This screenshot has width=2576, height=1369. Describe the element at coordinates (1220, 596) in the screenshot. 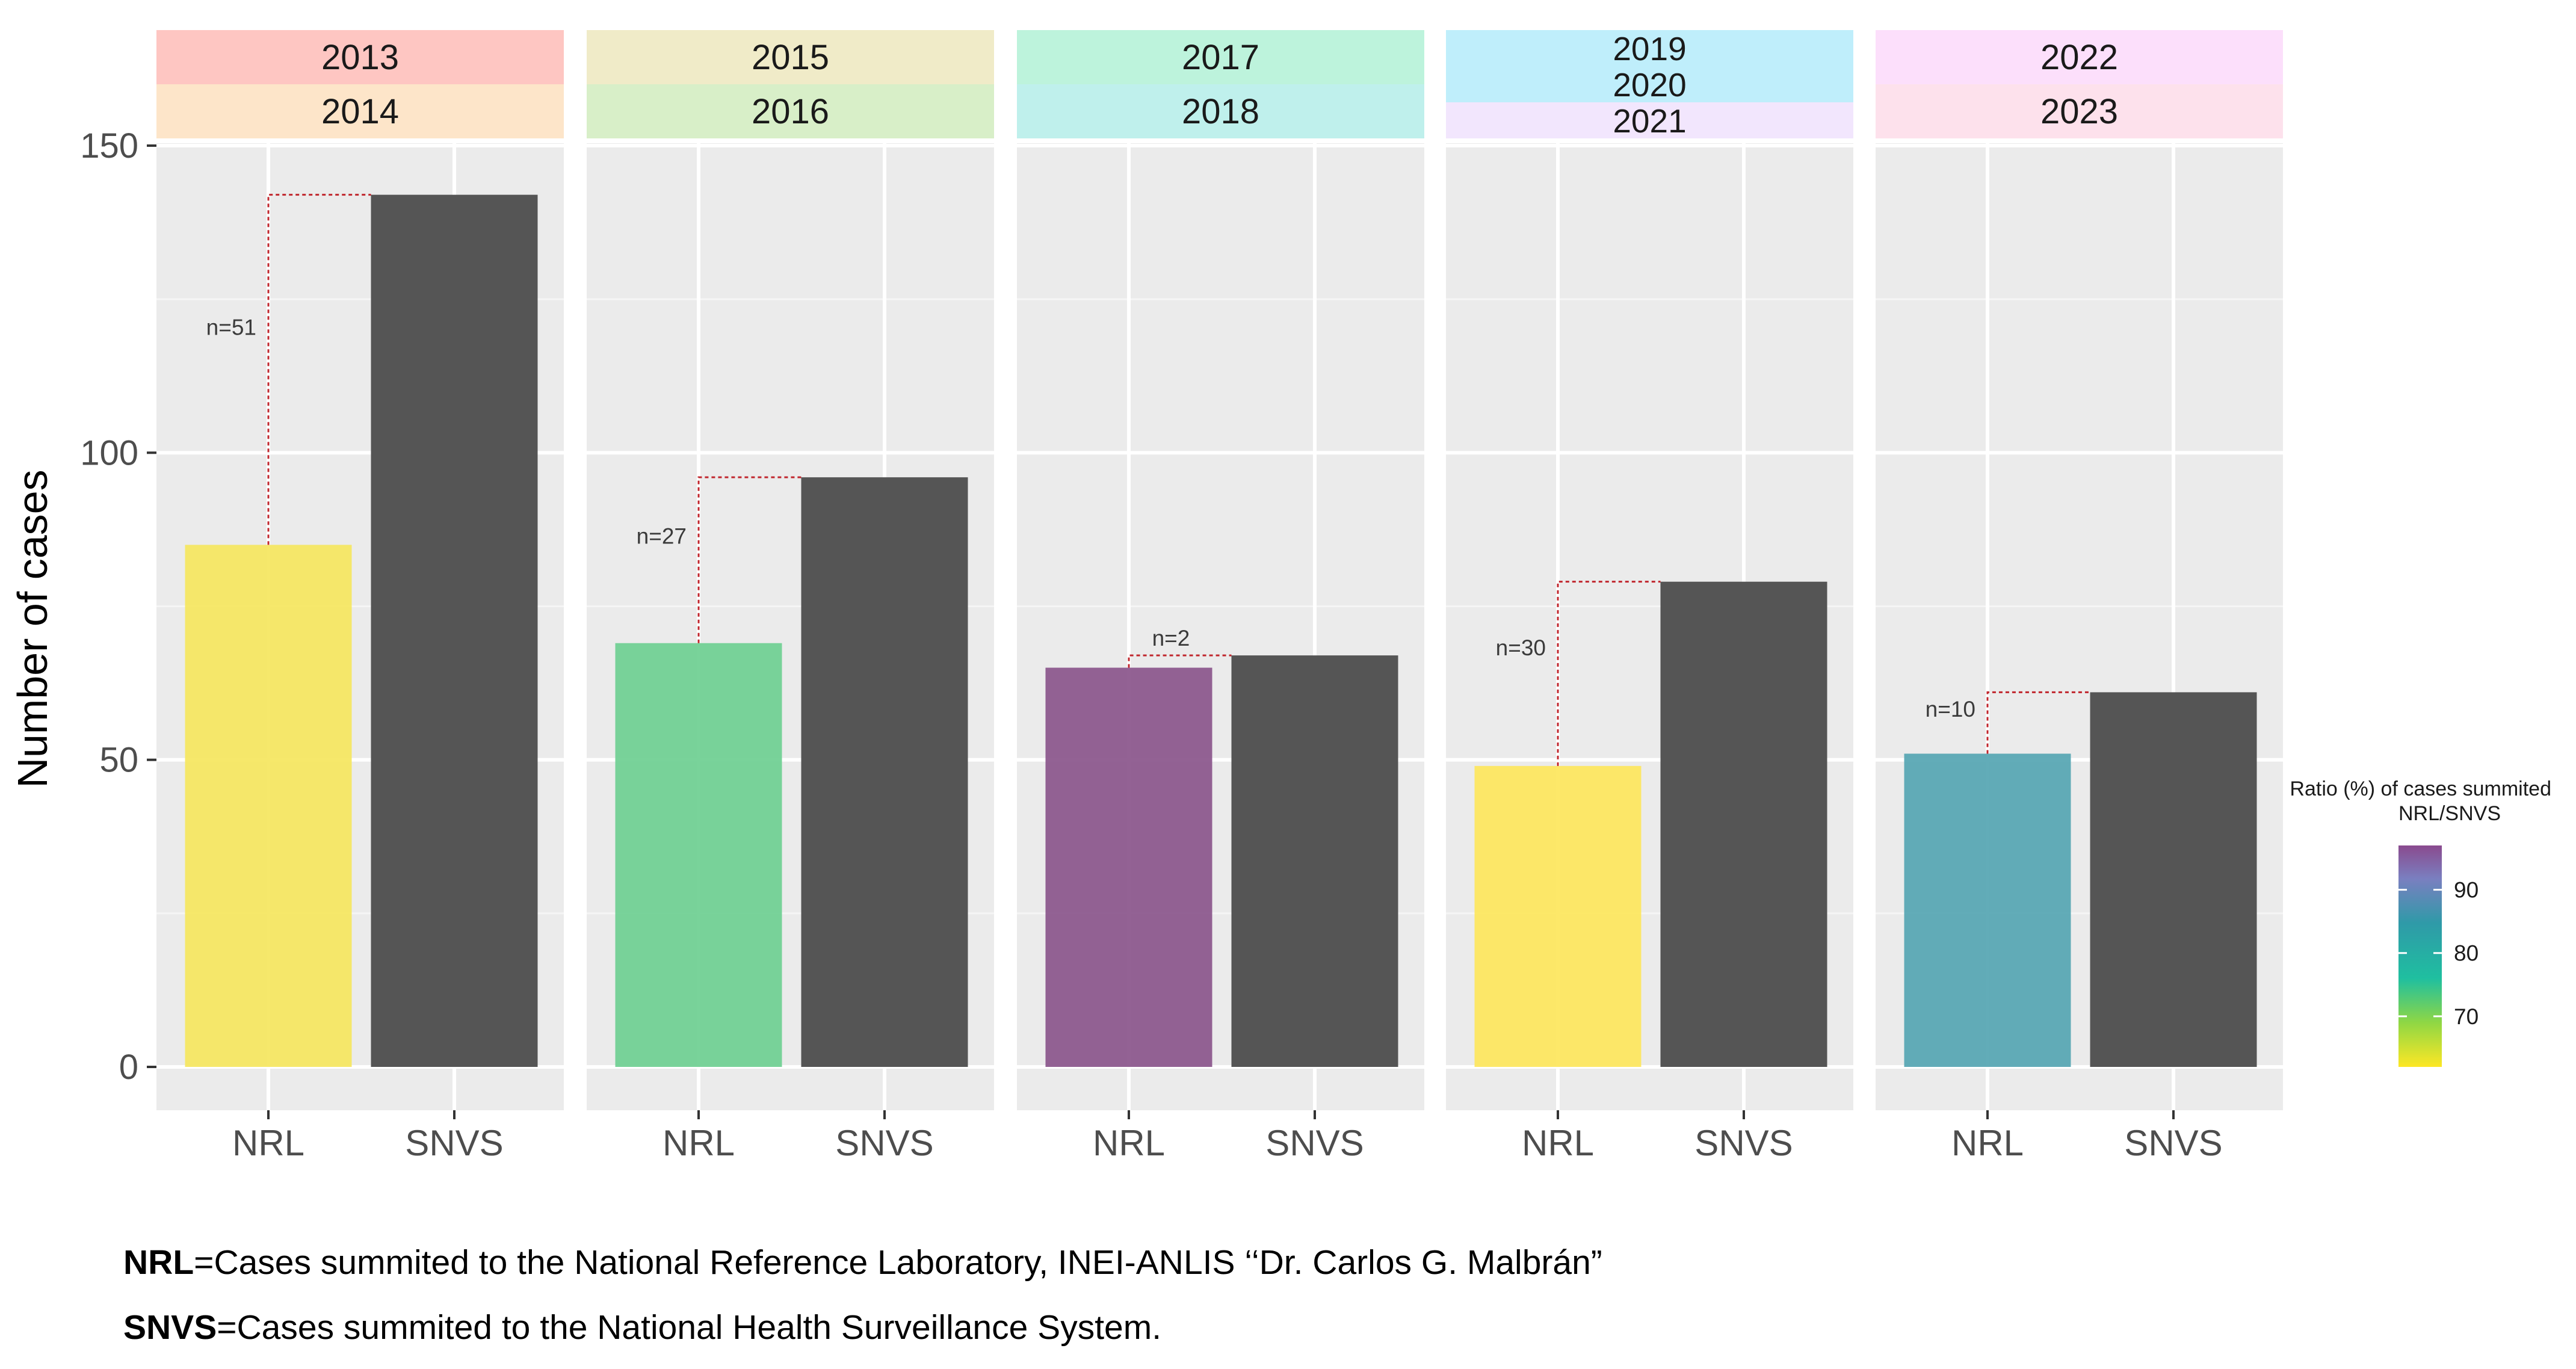

I see `panel-3: n=2 NRL SNVS 2017 2018` at that location.